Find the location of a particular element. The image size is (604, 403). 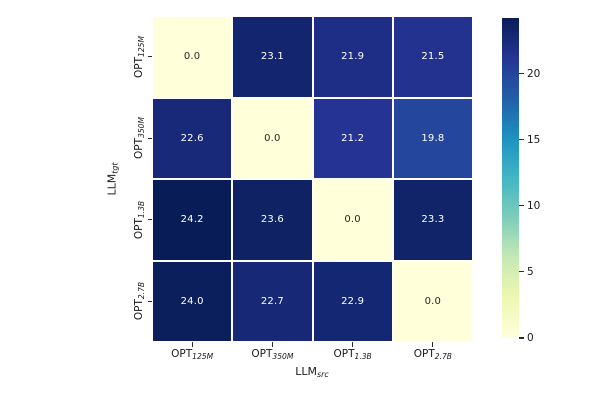

y-axis-label-text: LLMtgt is located at coordinates (112, 179).